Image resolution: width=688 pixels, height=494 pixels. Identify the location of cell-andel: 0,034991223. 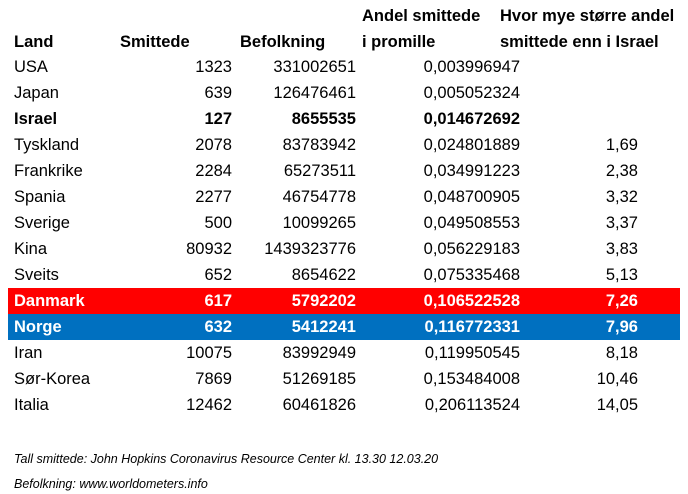
(471, 171).